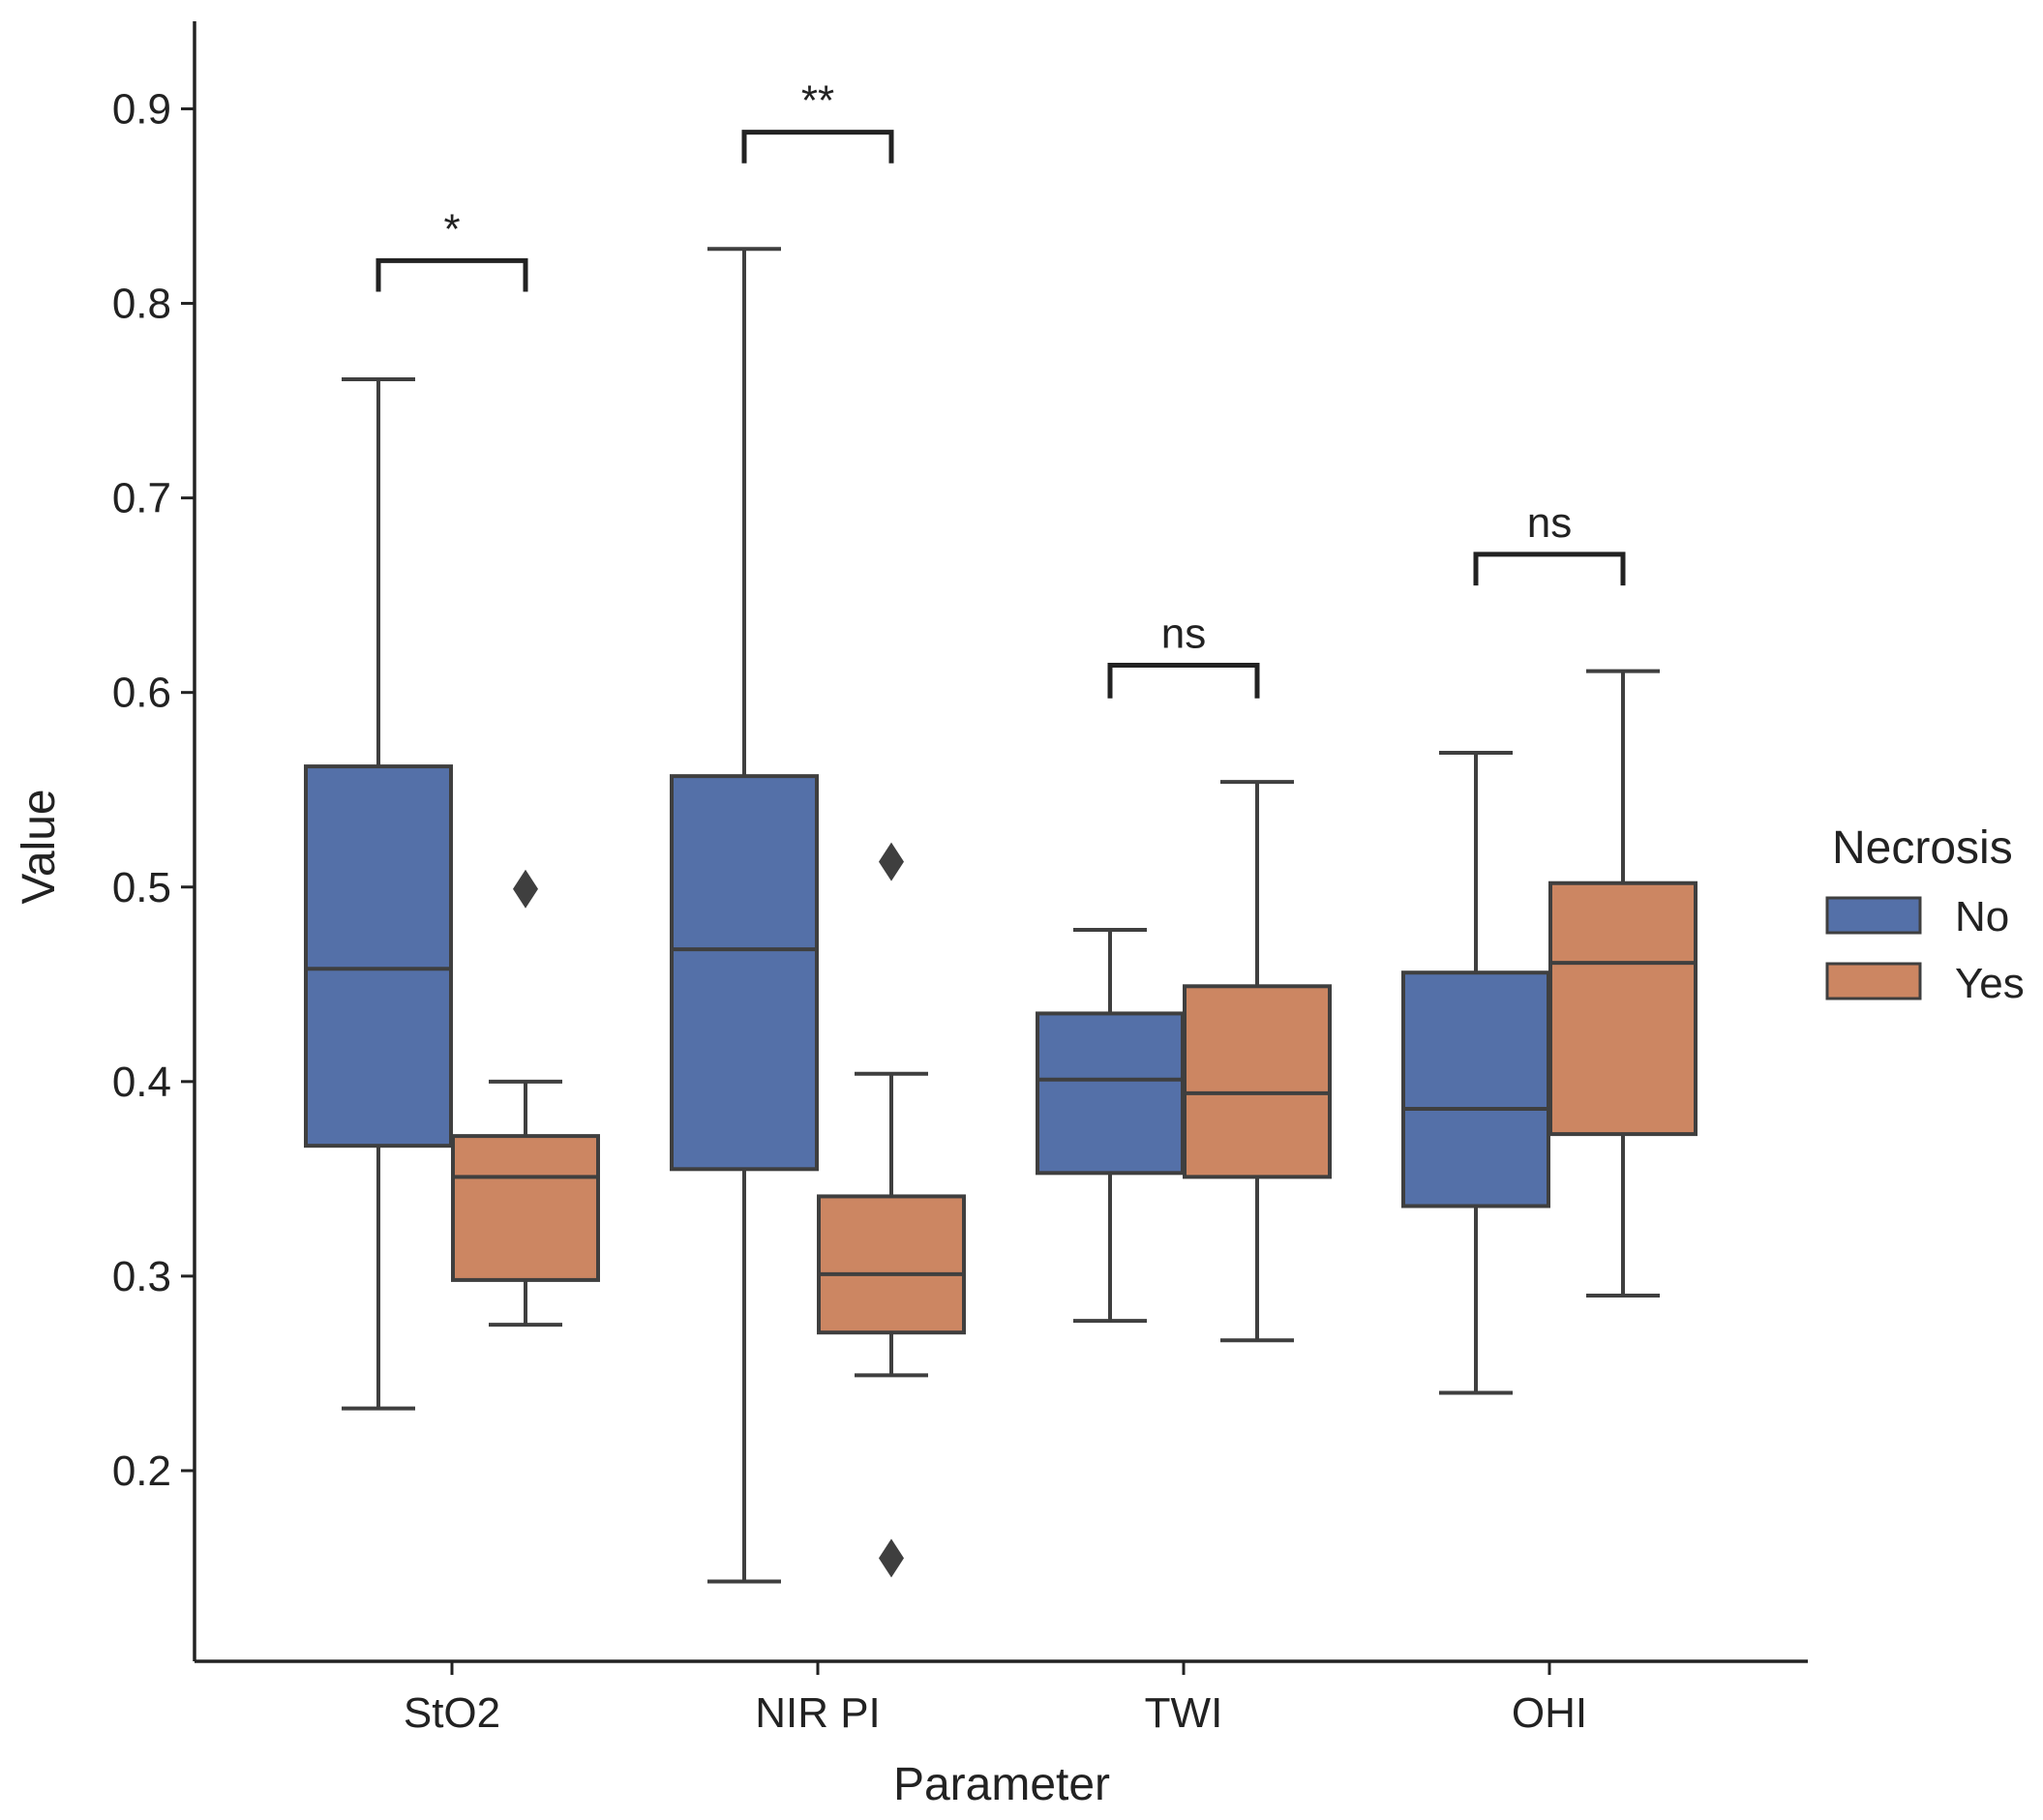 This screenshot has width=2043, height=1820. What do you see at coordinates (451, 229) in the screenshot?
I see `significance-label: *` at bounding box center [451, 229].